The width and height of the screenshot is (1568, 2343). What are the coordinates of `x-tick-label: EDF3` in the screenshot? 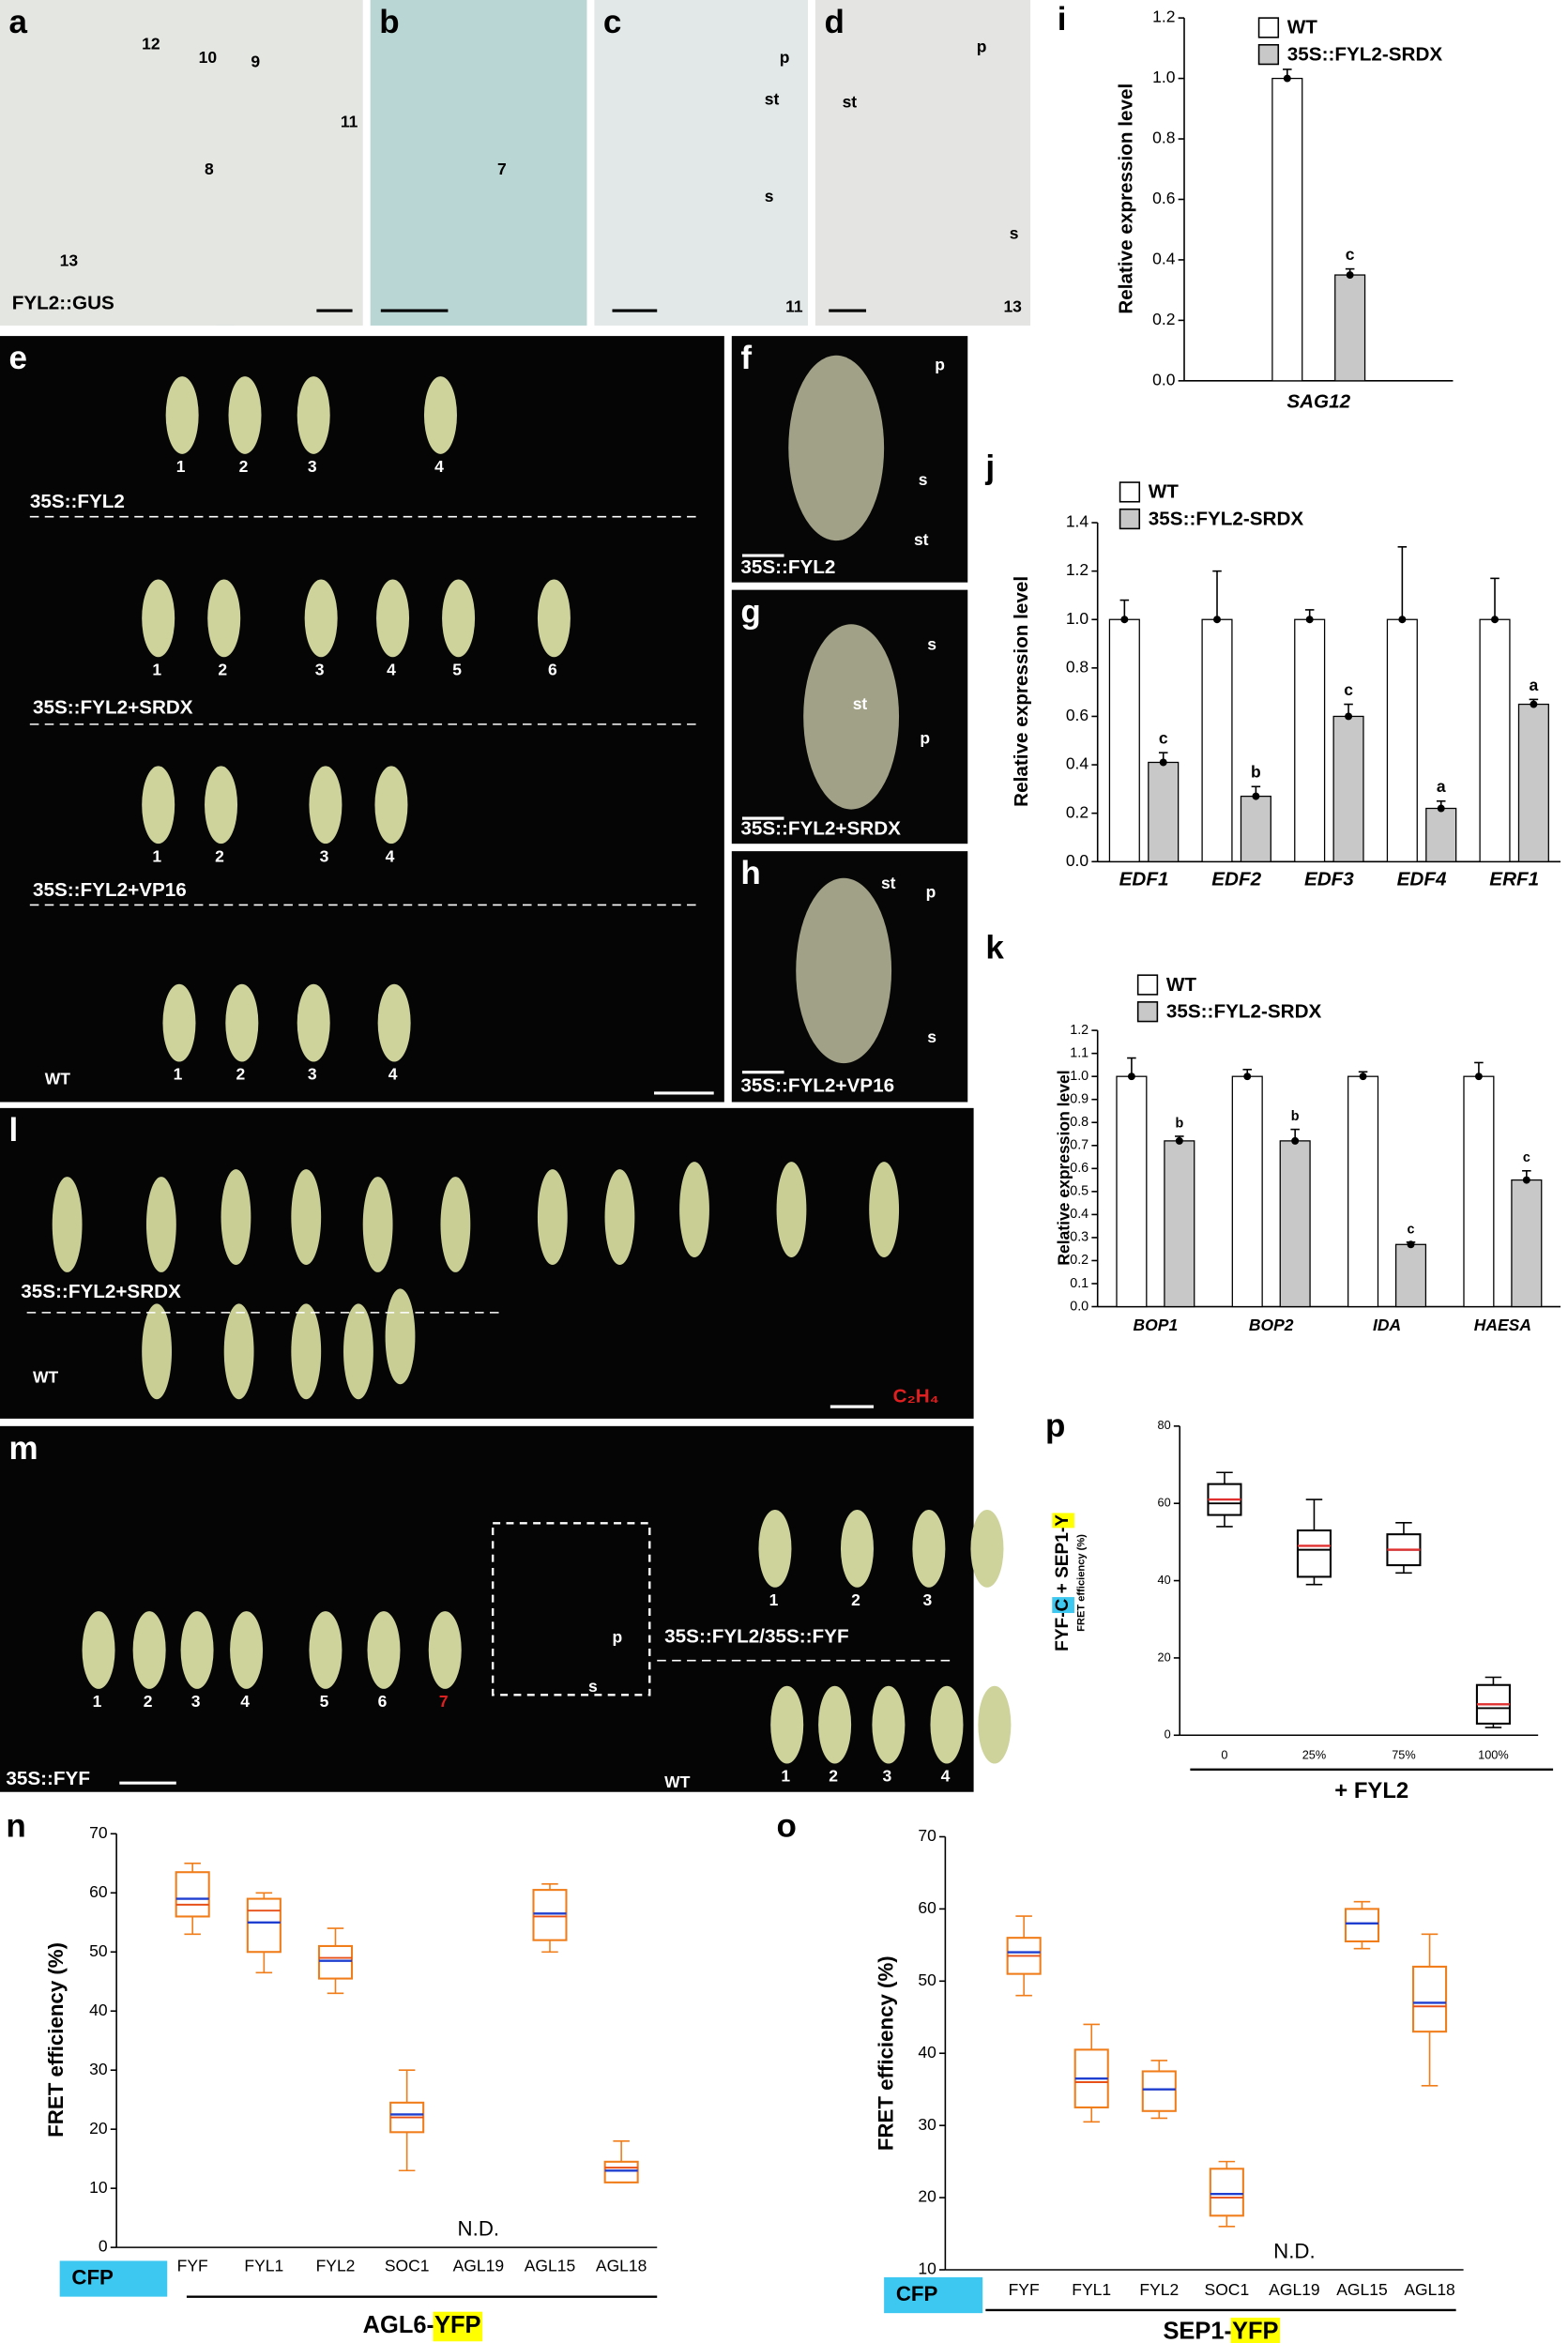 It's located at (1329, 879).